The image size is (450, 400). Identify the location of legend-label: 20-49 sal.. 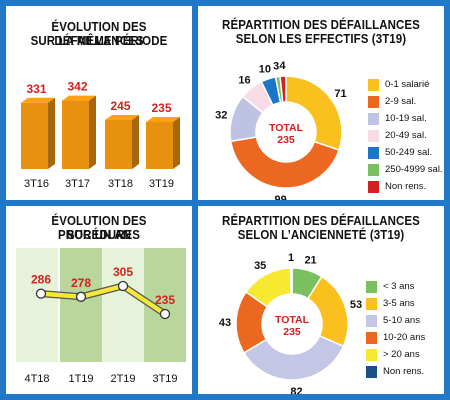
(406, 135).